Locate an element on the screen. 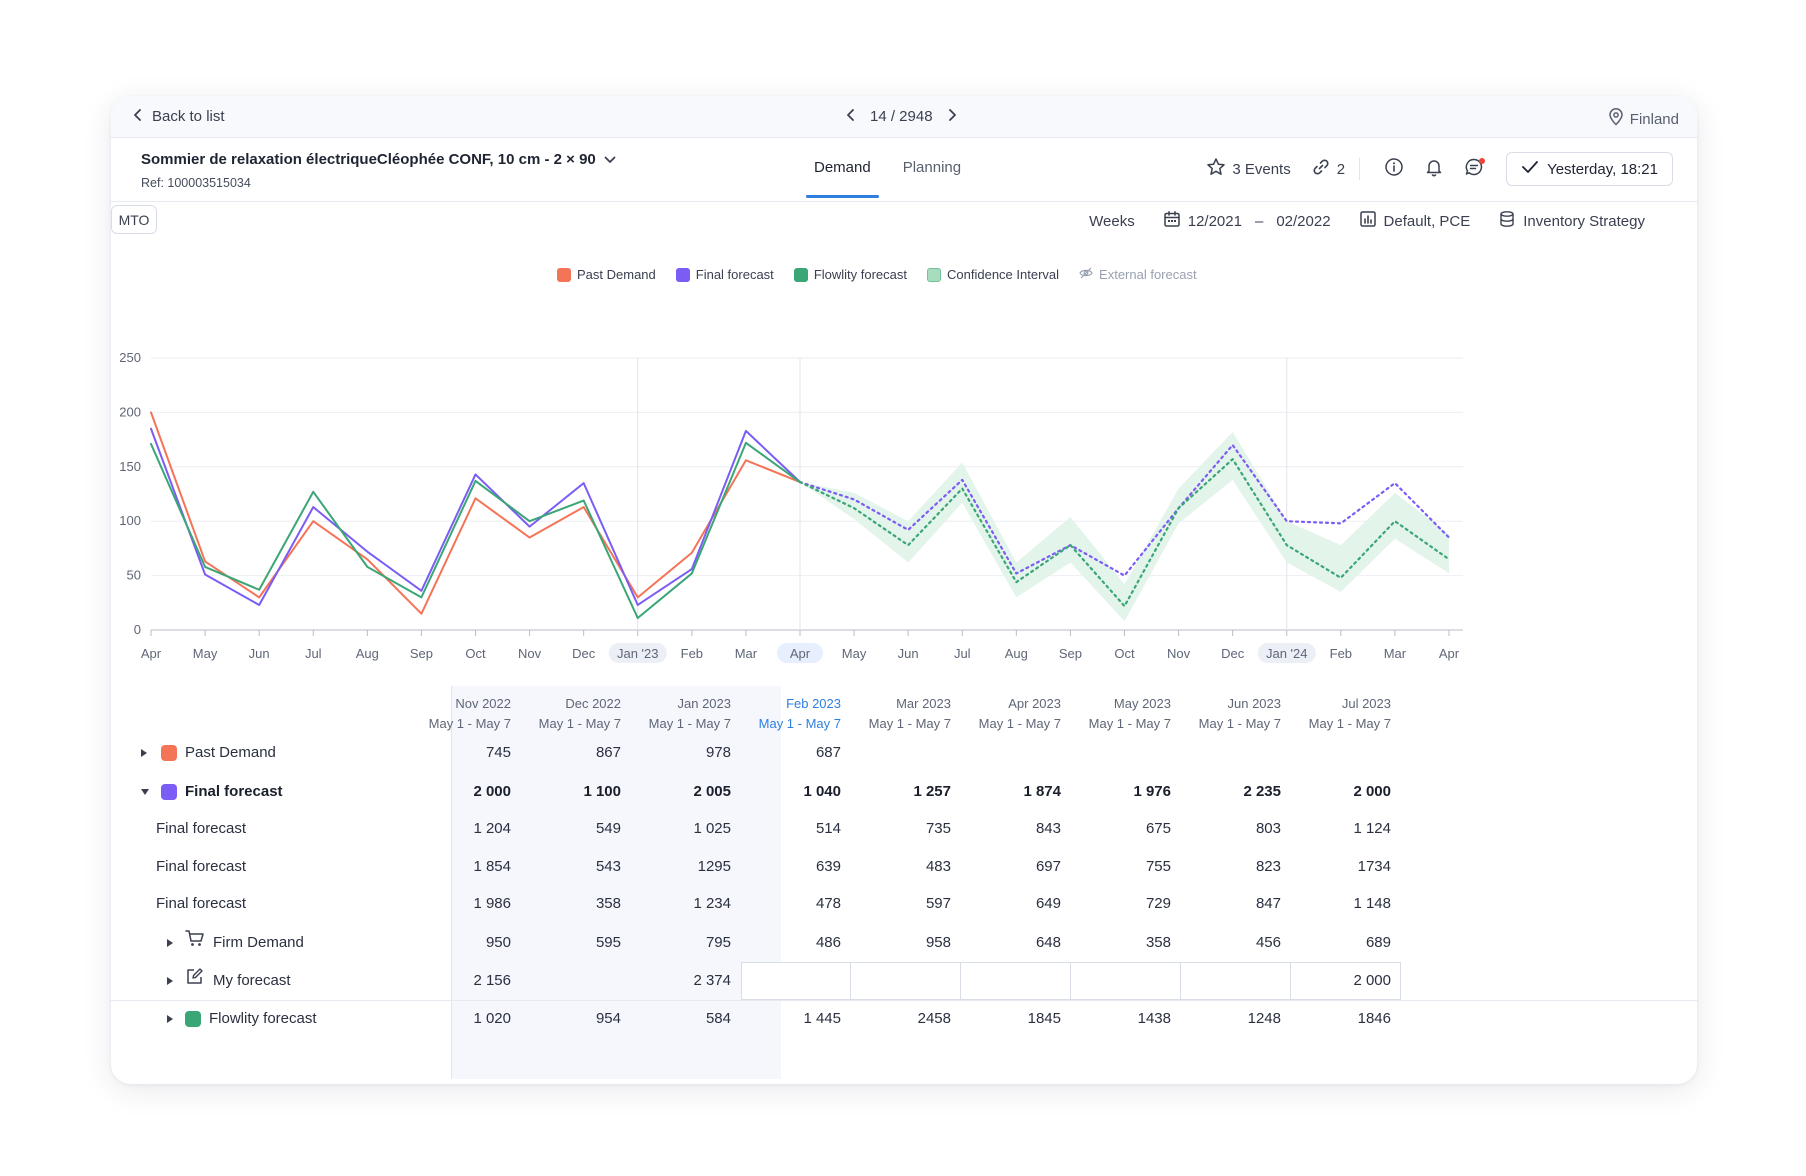 The image size is (1806, 1176). pager: 14 / 2948 is located at coordinates (901, 116).